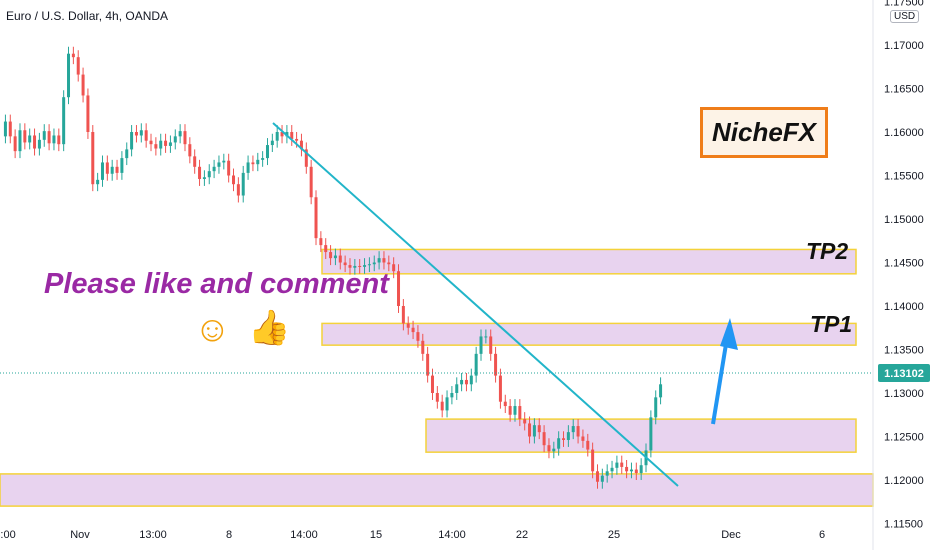 This screenshot has height=550, width=932. I want to click on currency-label: USD, so click(905, 16).